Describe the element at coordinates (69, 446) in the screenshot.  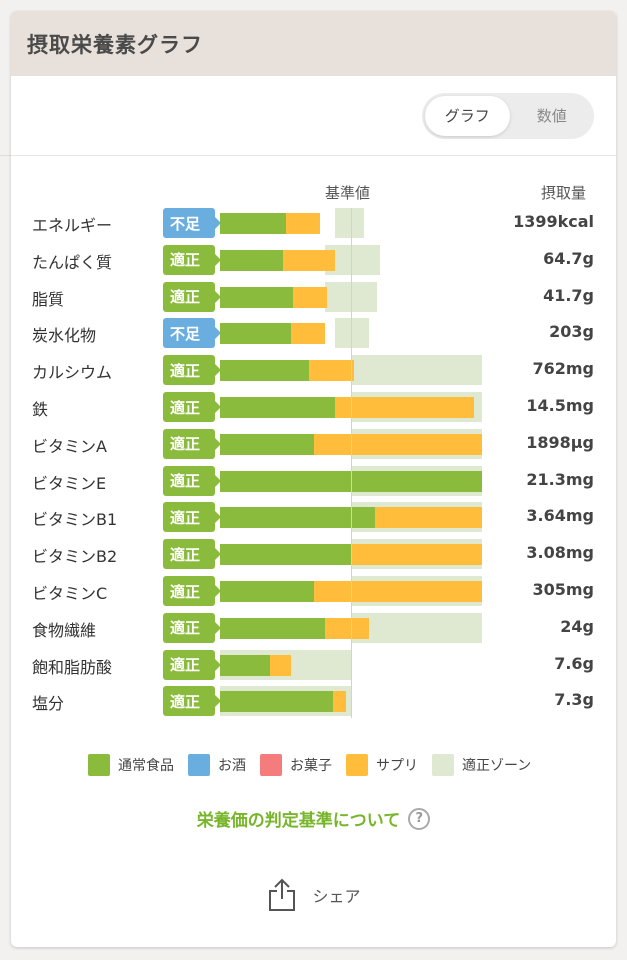
I see `nutrient-name: ビタミンA` at that location.